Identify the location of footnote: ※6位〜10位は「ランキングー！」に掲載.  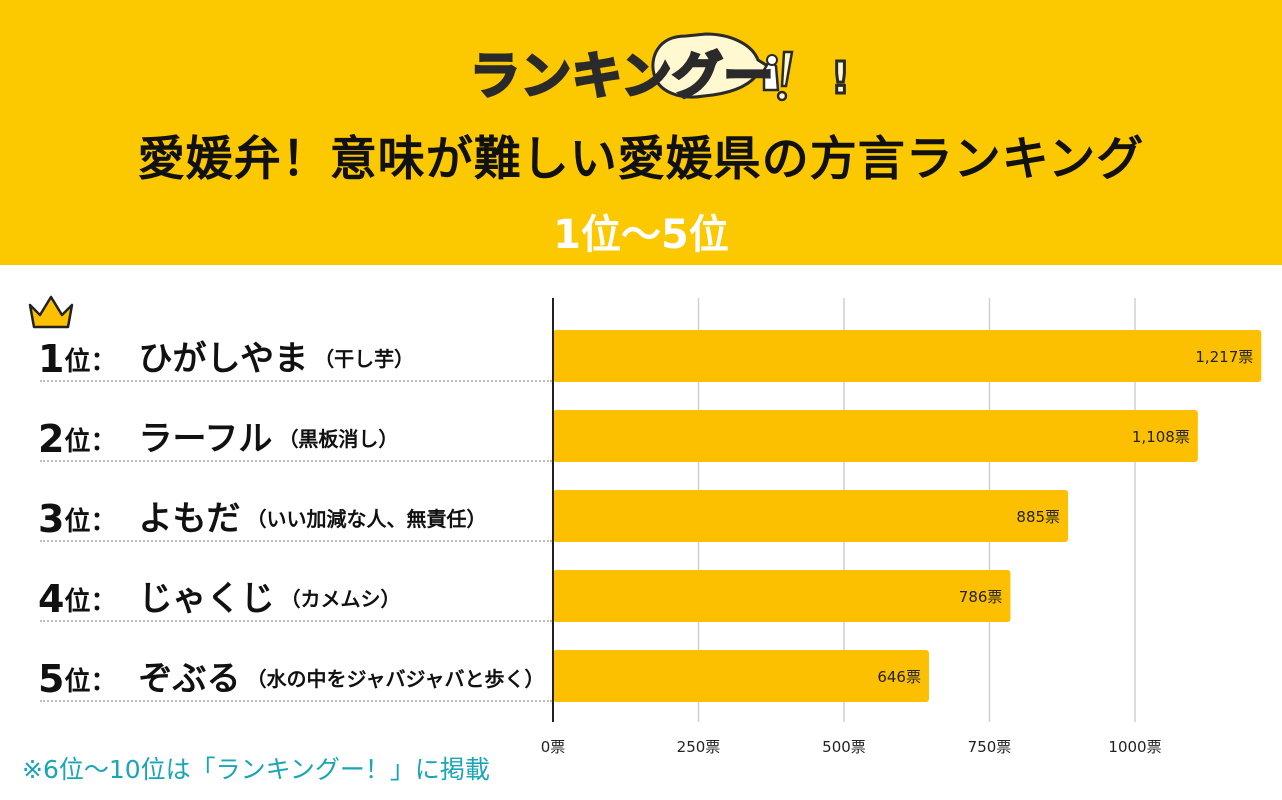
(256, 769).